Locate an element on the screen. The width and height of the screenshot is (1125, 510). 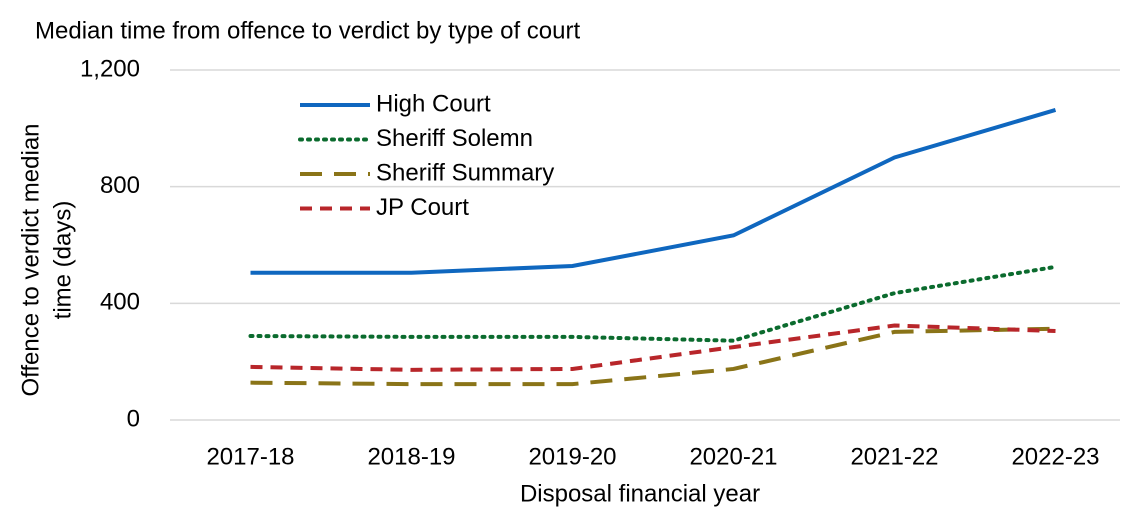
y-tick-label: 1,200 is located at coordinates (110, 68).